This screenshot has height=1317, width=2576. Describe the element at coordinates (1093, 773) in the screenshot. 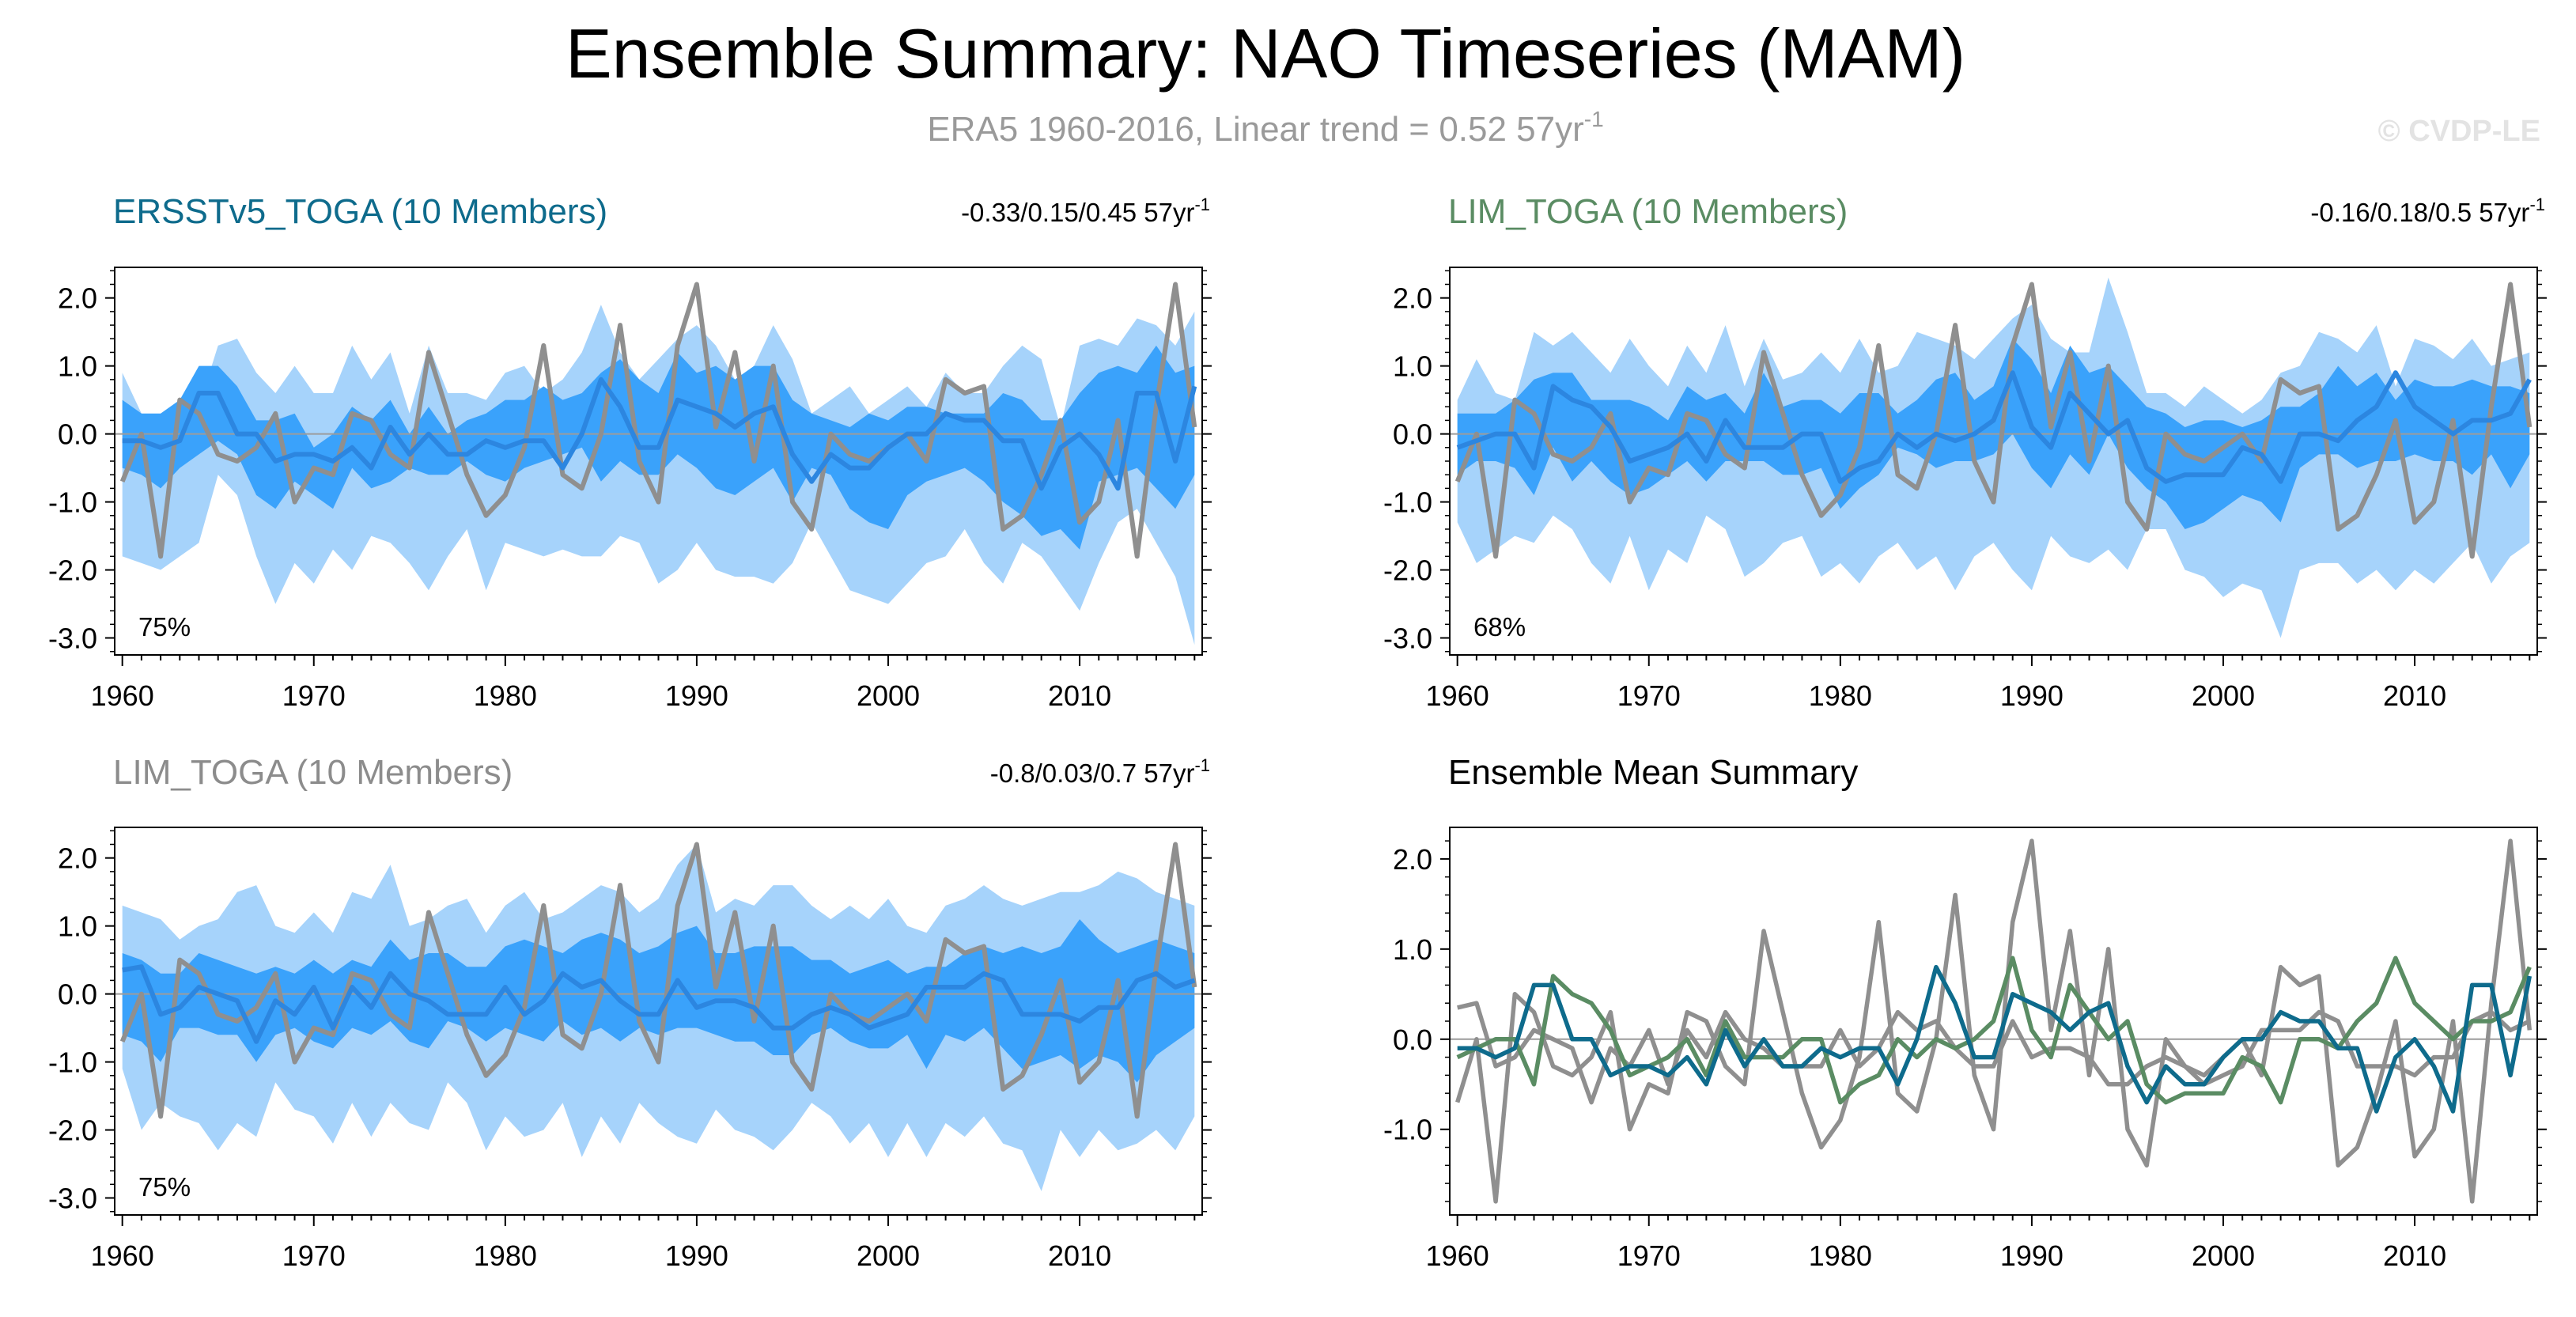

I see `trend-text: -0.8/0.03/0.7 57yr` at that location.